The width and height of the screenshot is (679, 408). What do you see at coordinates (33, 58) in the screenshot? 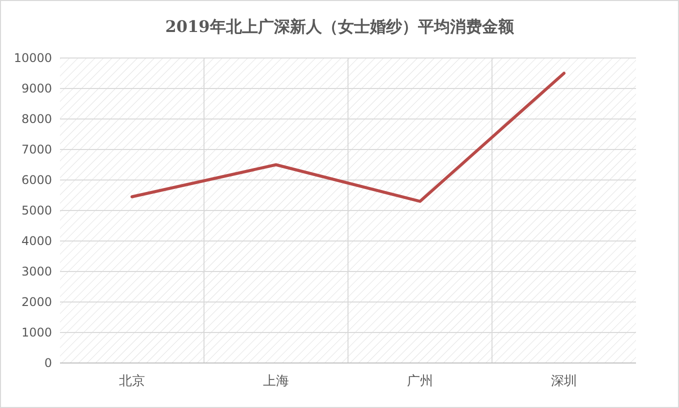
I see `y-tick-label: 10000` at bounding box center [33, 58].